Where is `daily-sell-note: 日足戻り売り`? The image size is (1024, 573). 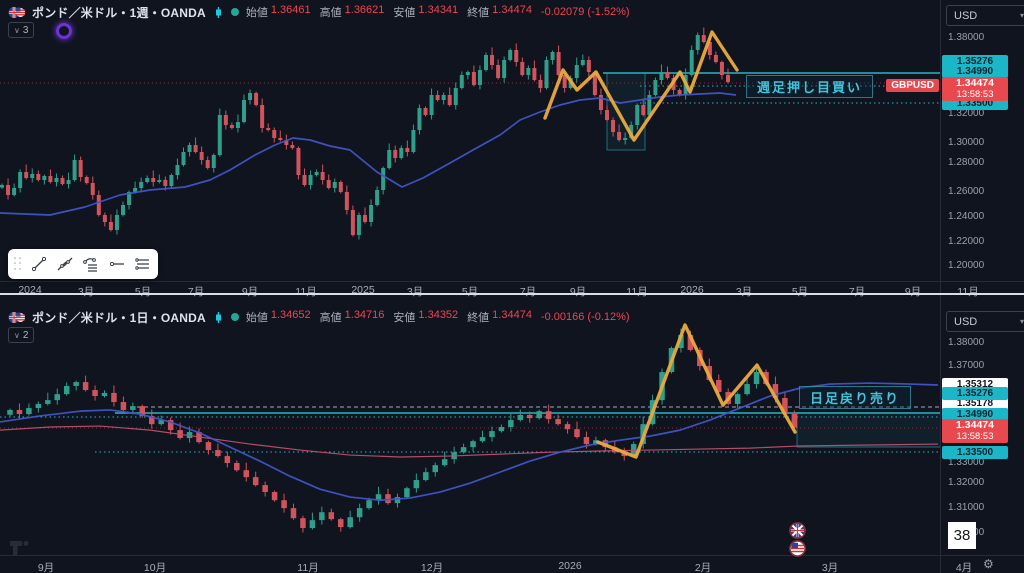
daily-sell-note: 日足戻り売り is located at coordinates (855, 397).